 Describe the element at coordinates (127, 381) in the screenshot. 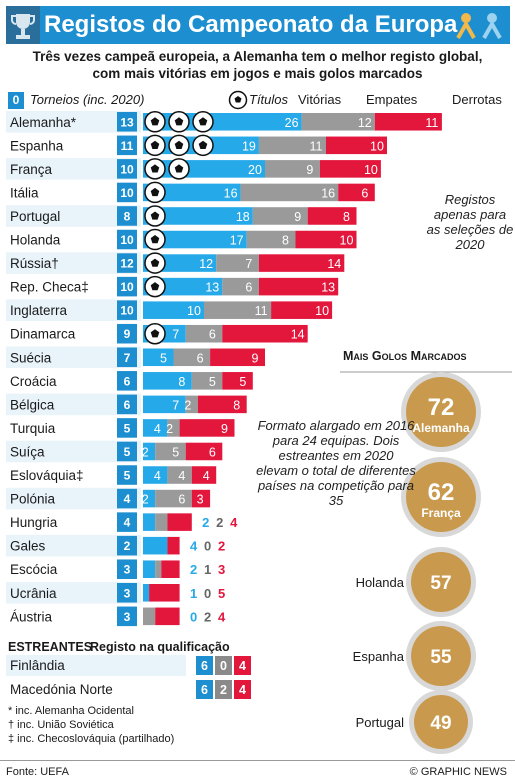

I see `tournaments-value: 6` at that location.